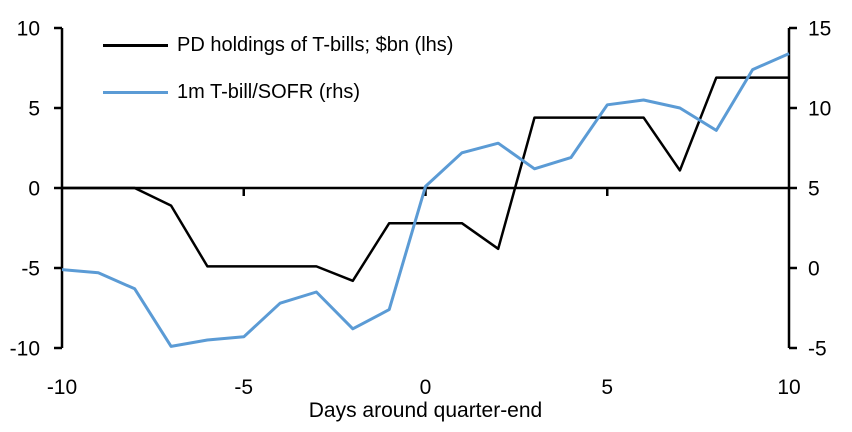 This screenshot has height=432, width=852. Describe the element at coordinates (817, 349) in the screenshot. I see `right-axis-tick-label: -5` at that location.